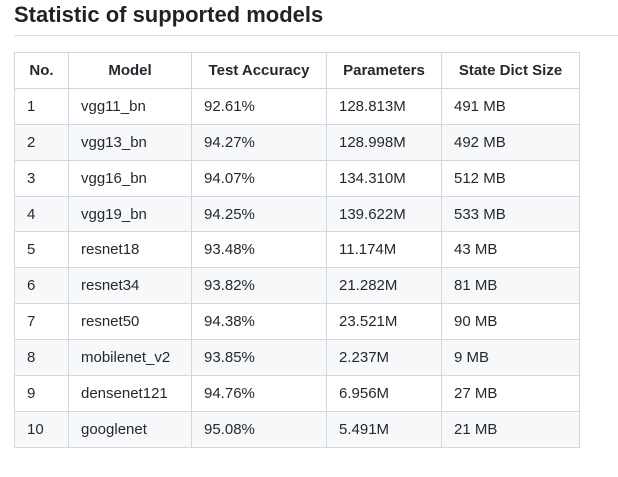 This screenshot has height=477, width=618. I want to click on heading-divider, so click(316, 35).